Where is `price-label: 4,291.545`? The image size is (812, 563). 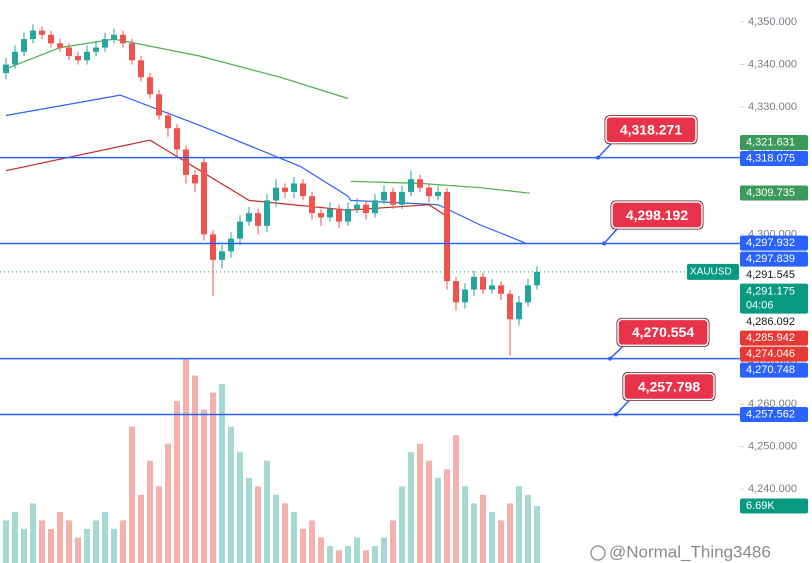
price-label: 4,291.545 is located at coordinates (770, 275).